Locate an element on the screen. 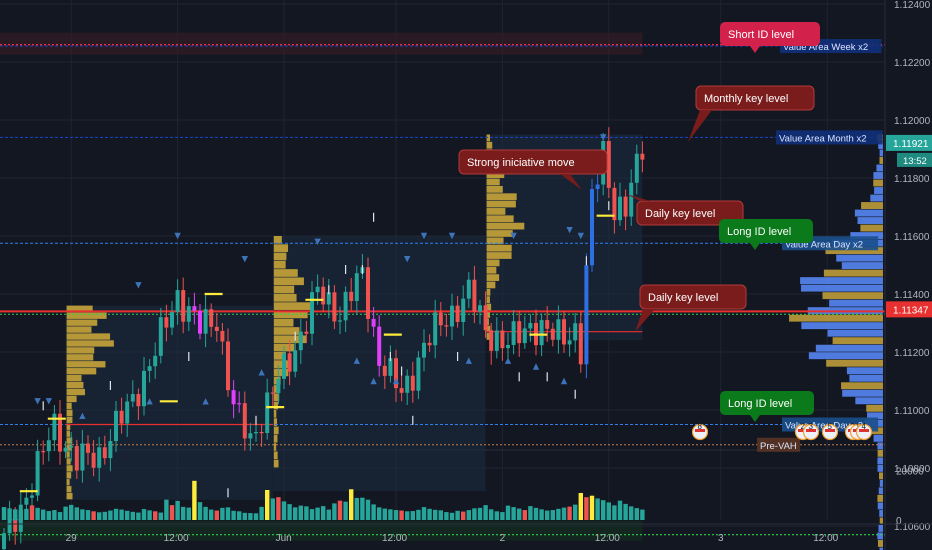 This screenshot has width=932, height=550. event-badge: 5 is located at coordinates (830, 431).